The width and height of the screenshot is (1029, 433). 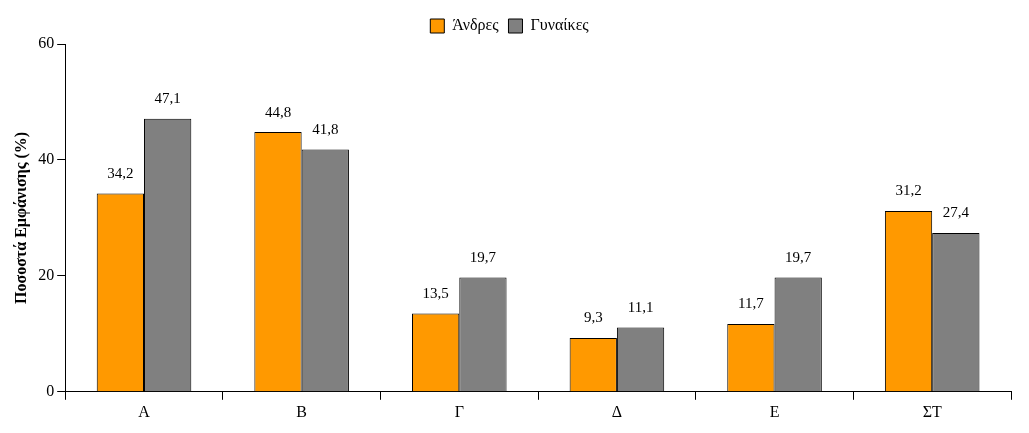 I want to click on x-tick-label: ΣΤ, so click(x=932, y=411).